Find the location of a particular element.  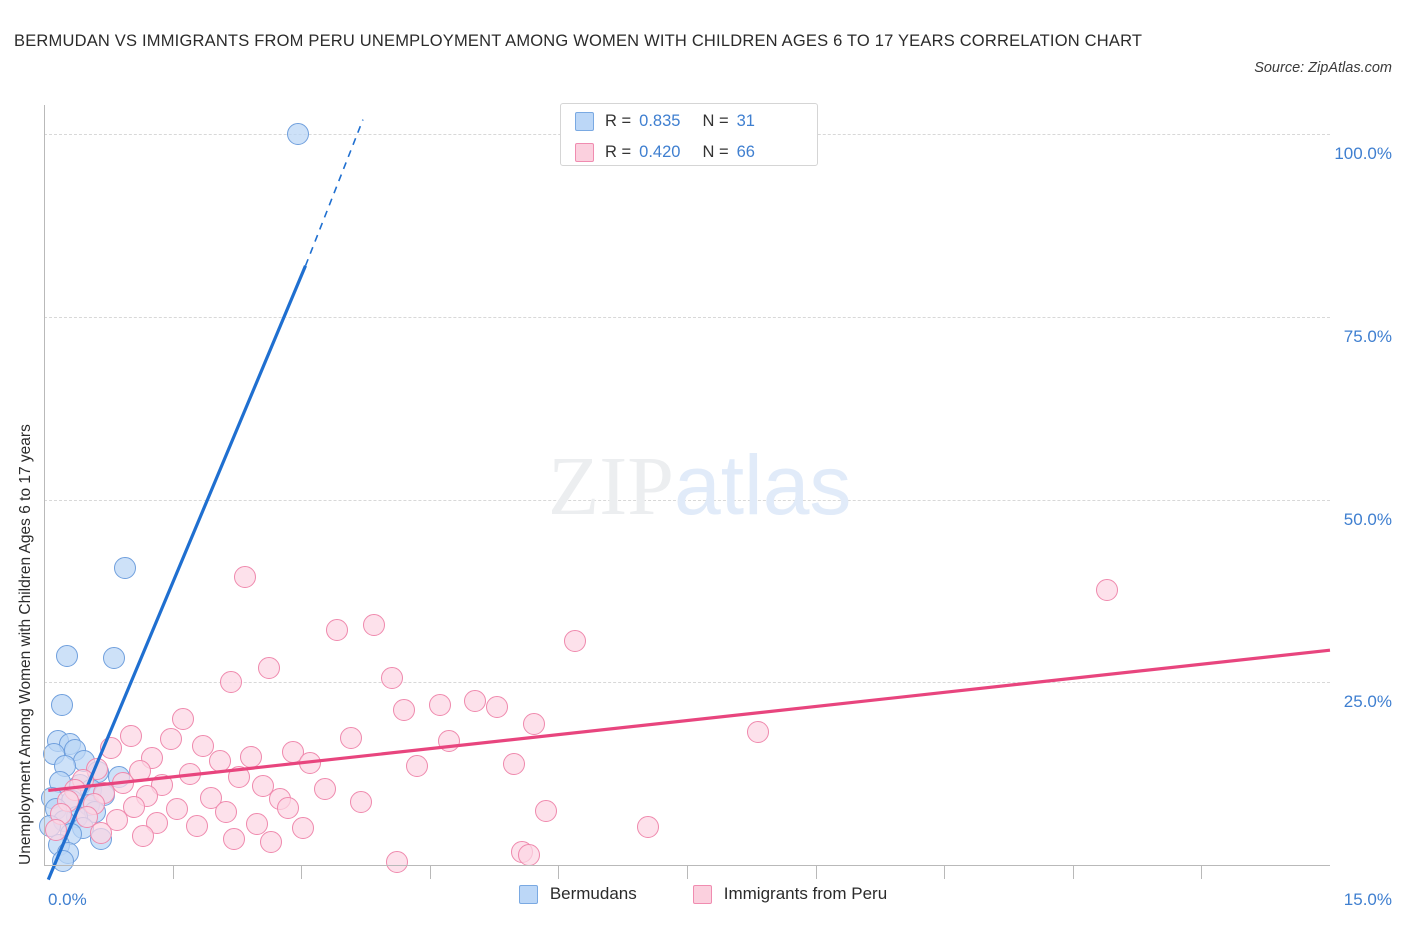

source-label: Source: ZipAtlas.com is located at coordinates (1323, 68).